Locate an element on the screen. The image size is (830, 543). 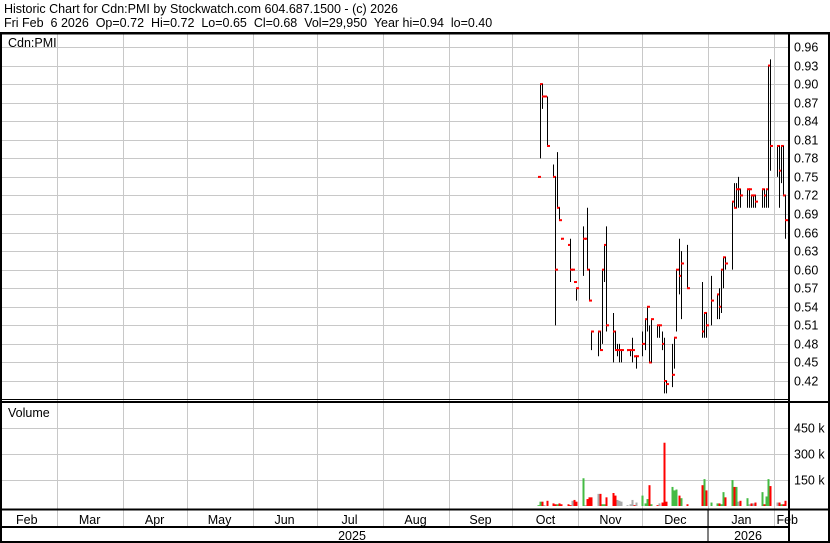
price-tick-label: 0.93 is located at coordinates (806, 67).